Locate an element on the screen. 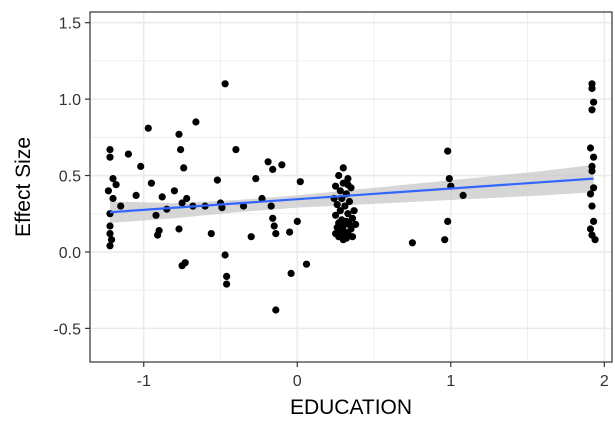  x-tick-label: 1 is located at coordinates (450, 381).